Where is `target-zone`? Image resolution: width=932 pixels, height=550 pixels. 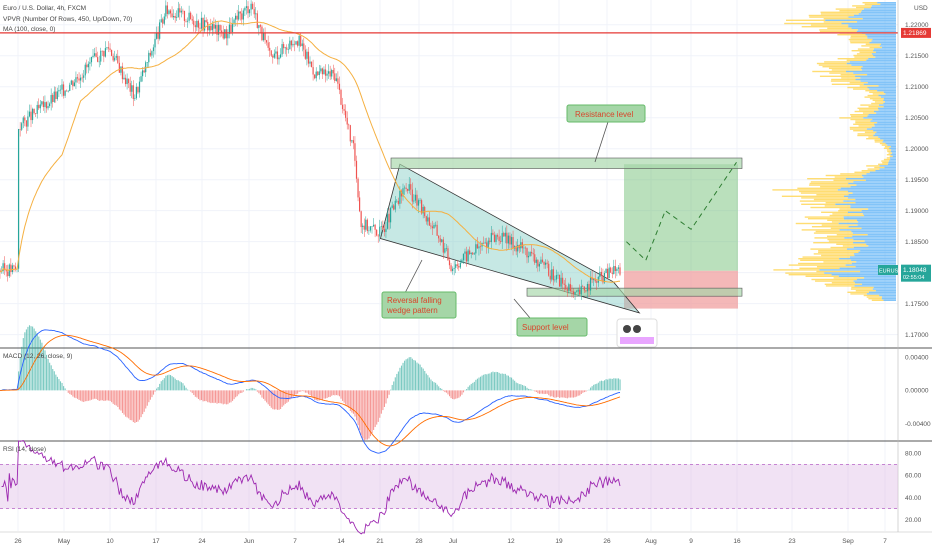
target-zone is located at coordinates (681, 217).